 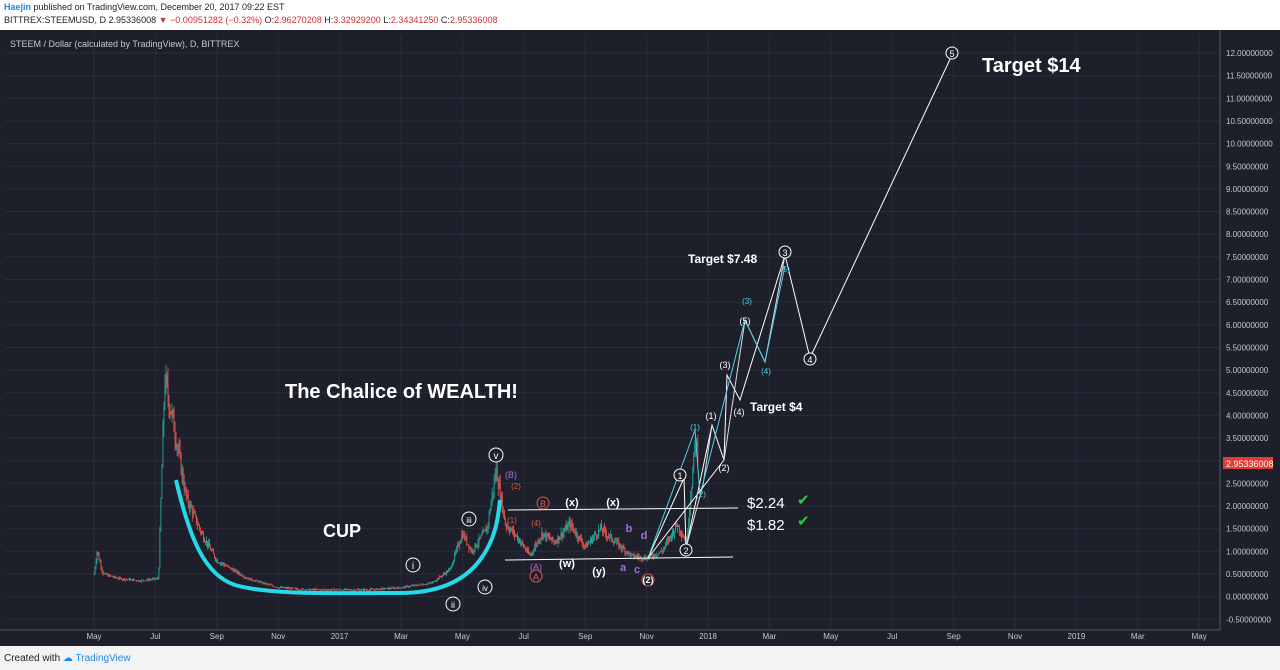 I want to click on wave-label-p2-circled: (2), so click(x=648, y=580).